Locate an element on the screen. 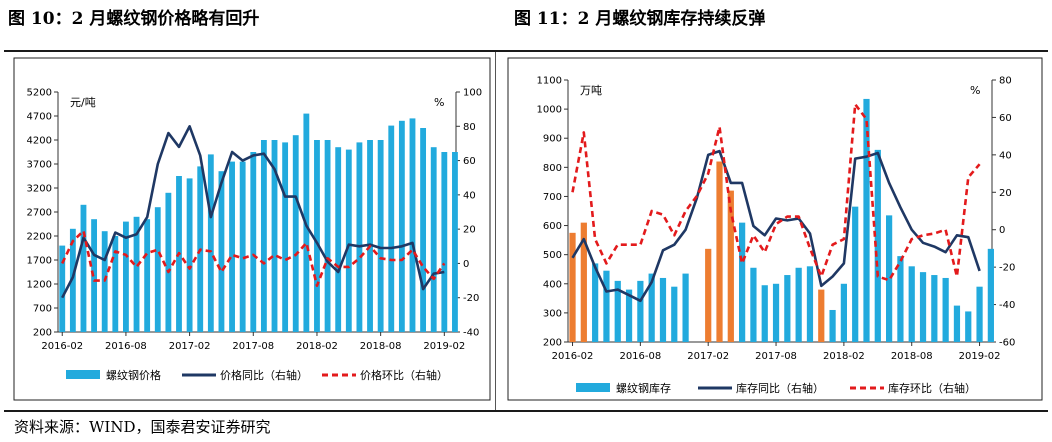  x-tick-label: 2016-02 is located at coordinates (62, 346).